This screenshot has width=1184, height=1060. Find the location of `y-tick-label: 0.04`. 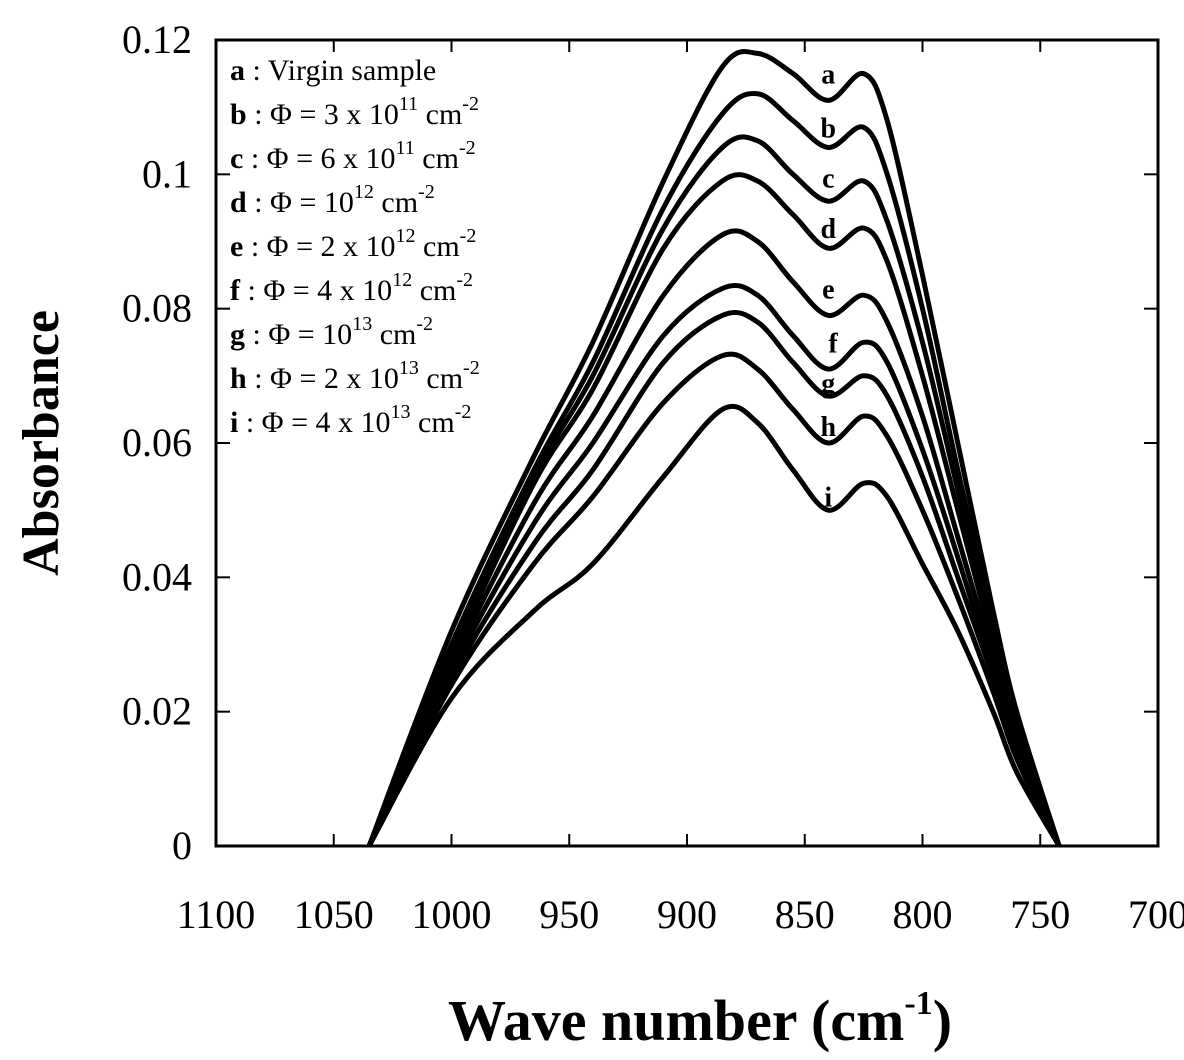

y-tick-label: 0.04 is located at coordinates (157, 576).